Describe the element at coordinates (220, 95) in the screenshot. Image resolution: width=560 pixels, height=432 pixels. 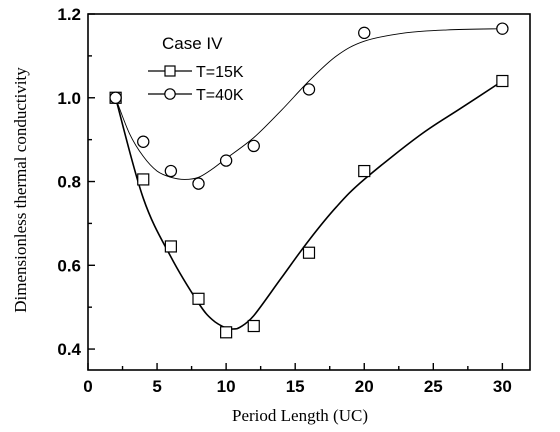
I see `legend-label-40k: T=40K` at that location.